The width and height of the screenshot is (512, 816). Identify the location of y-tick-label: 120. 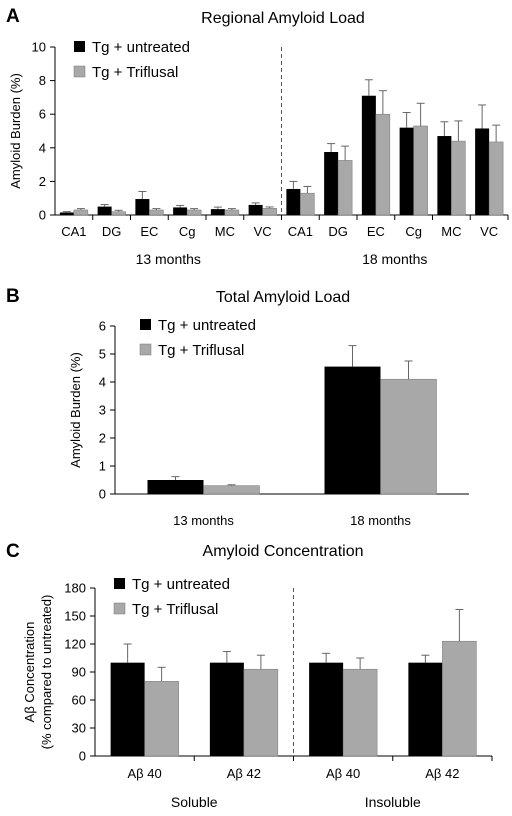
(75, 644).